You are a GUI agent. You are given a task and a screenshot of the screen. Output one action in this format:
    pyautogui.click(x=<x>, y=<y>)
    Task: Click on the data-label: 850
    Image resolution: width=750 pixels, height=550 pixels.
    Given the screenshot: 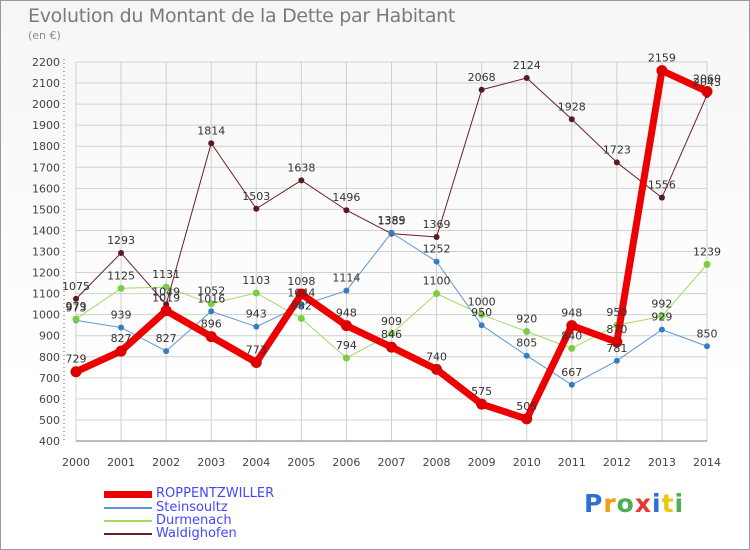 What is the action you would take?
    pyautogui.click(x=707, y=333)
    